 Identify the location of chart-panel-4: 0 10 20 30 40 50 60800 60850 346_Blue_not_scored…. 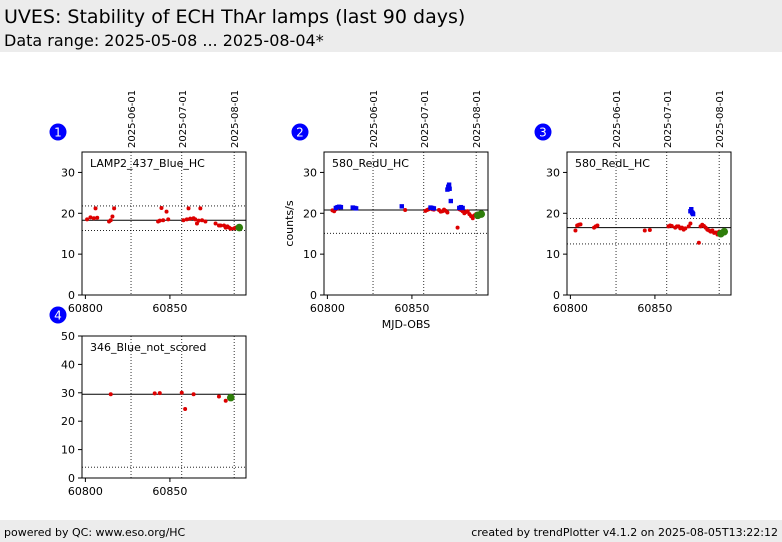
(148, 402).